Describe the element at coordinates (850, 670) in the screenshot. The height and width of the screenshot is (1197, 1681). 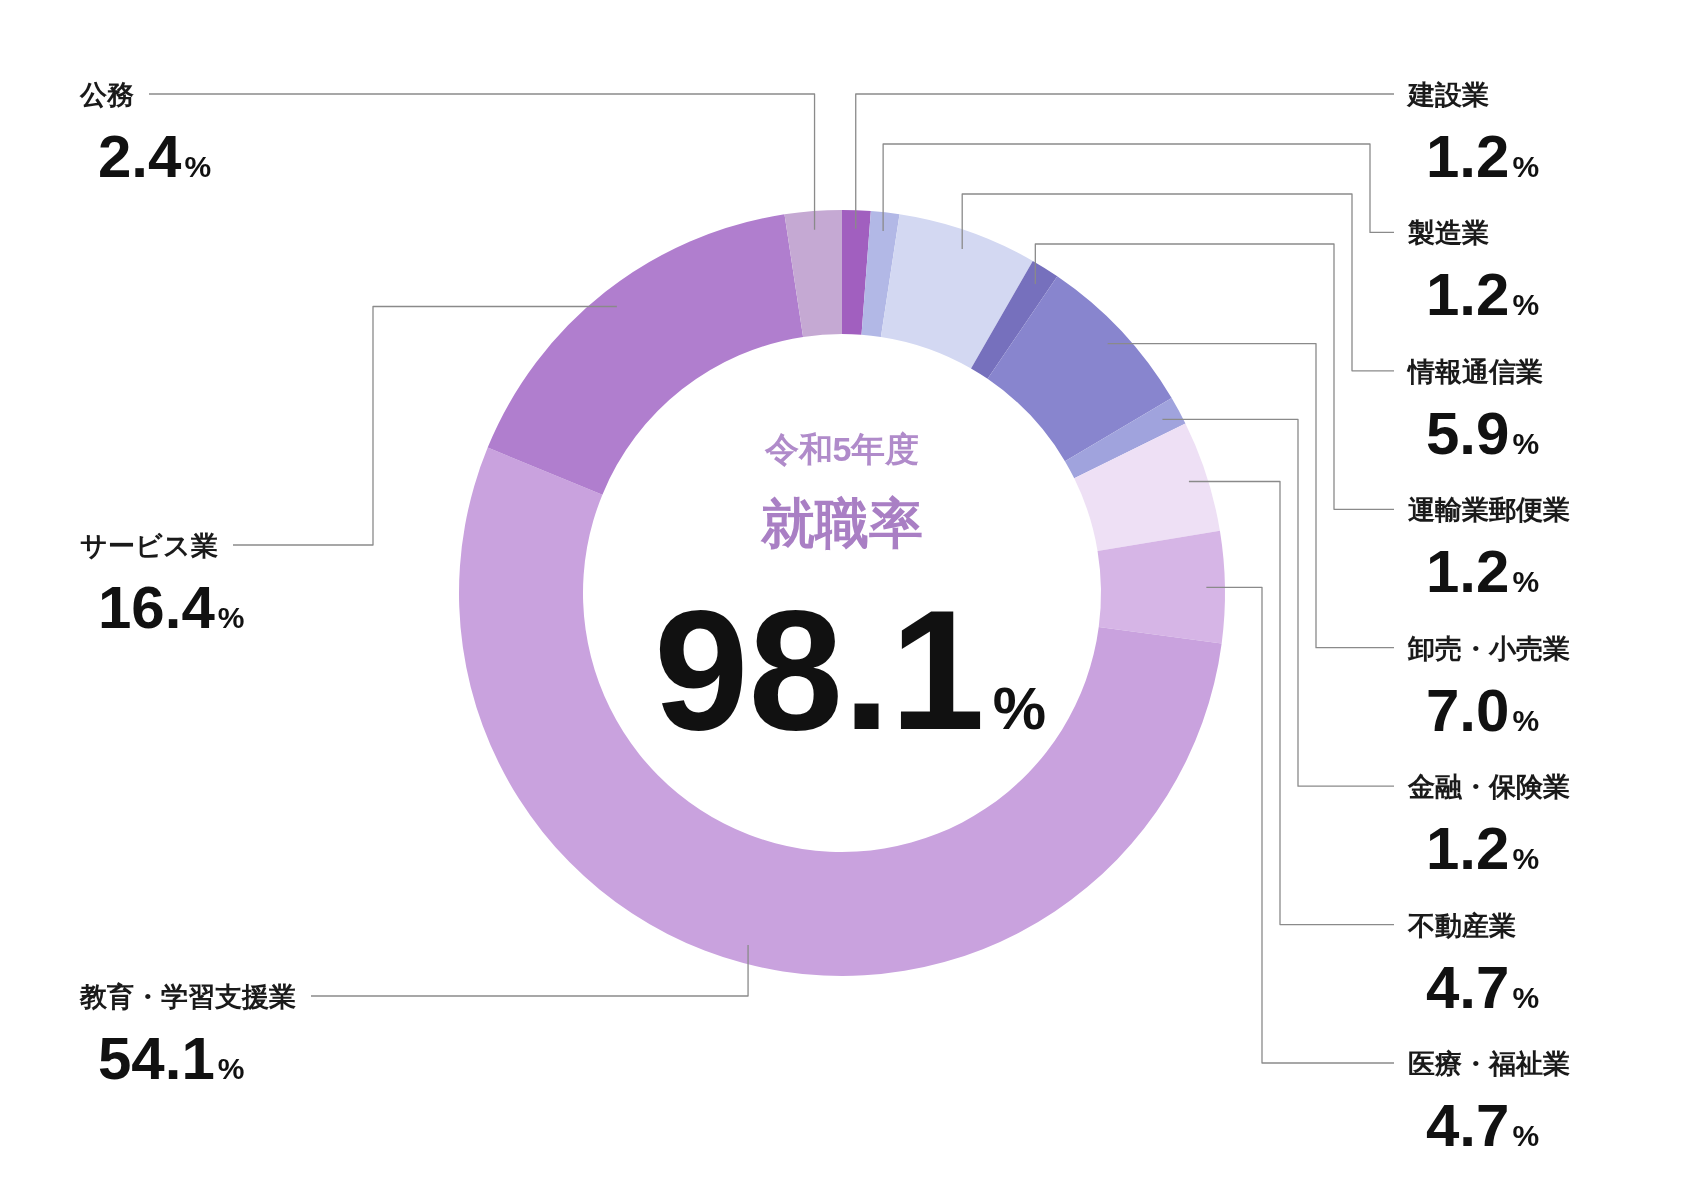
I see `text: 98.1%` at that location.